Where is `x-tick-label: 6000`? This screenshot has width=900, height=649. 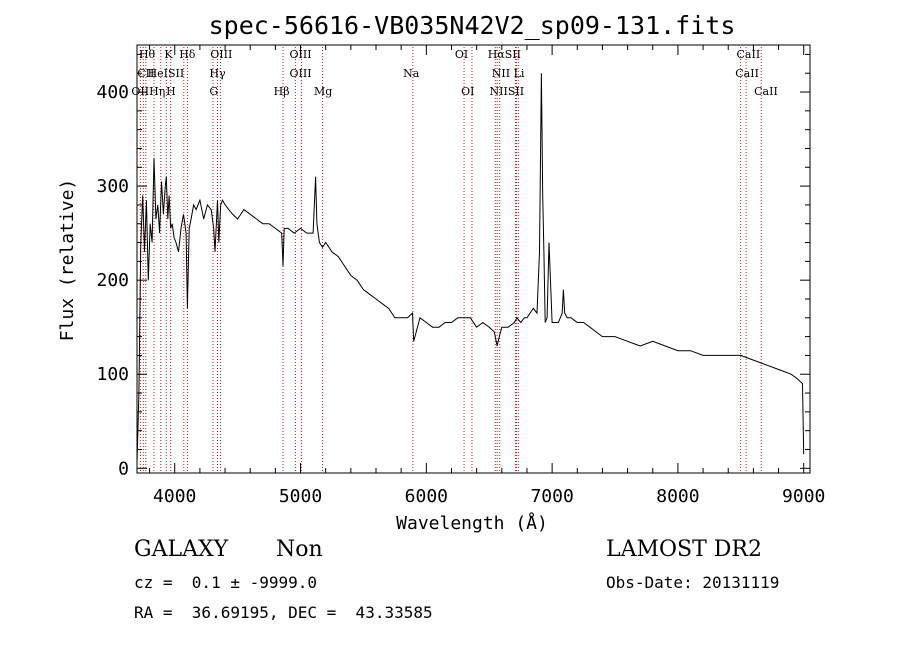
x-tick-label: 6000 is located at coordinates (426, 496).